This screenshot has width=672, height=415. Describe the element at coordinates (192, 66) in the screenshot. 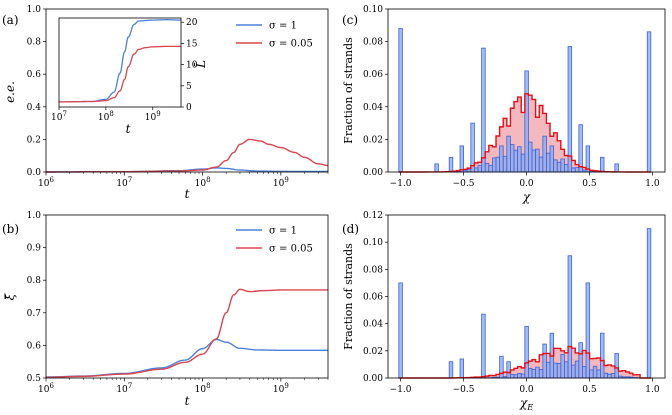

I see `inset-y-tick-label: 10` at that location.